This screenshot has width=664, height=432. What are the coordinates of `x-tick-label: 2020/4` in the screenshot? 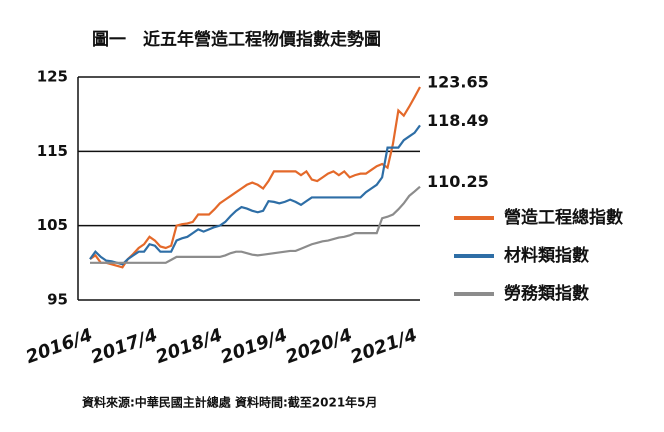 It's located at (319, 346).